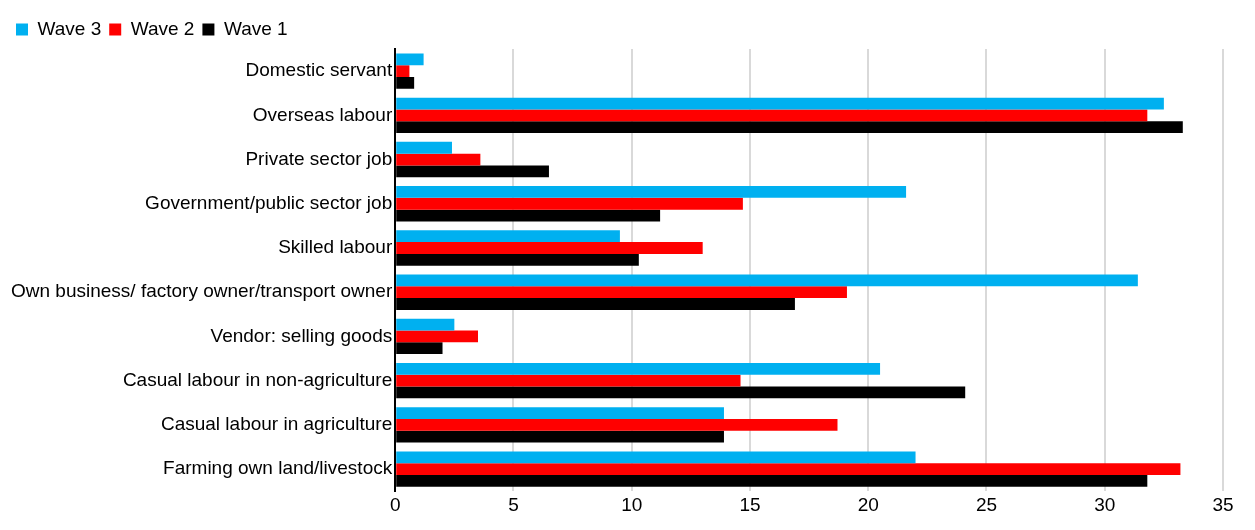 The image size is (1255, 530). Describe the element at coordinates (301, 335) in the screenshot. I see `y-tick-label: Vendor: selling goods` at that location.